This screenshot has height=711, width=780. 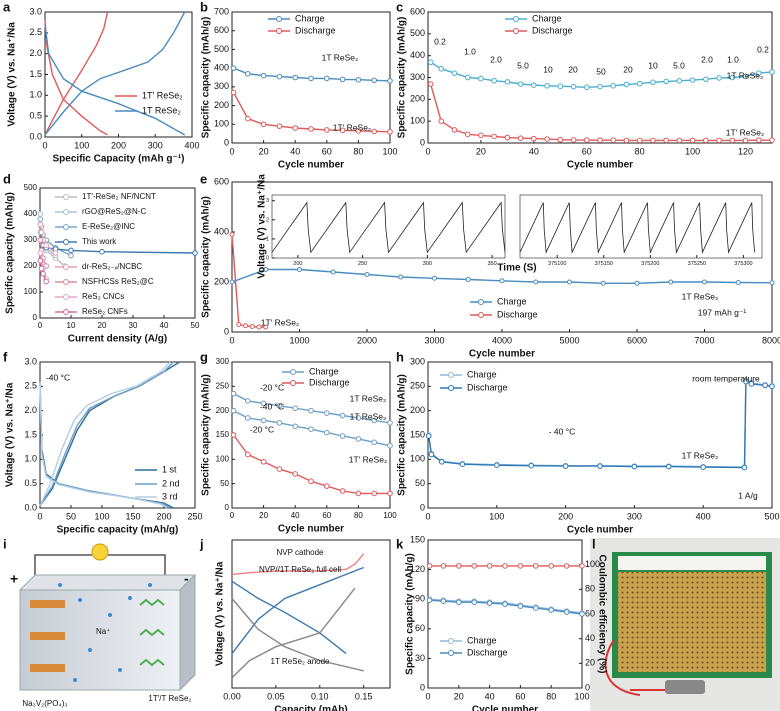 What do you see at coordinates (703, 516) in the screenshot?
I see `x-tick-label: 400` at bounding box center [703, 516].